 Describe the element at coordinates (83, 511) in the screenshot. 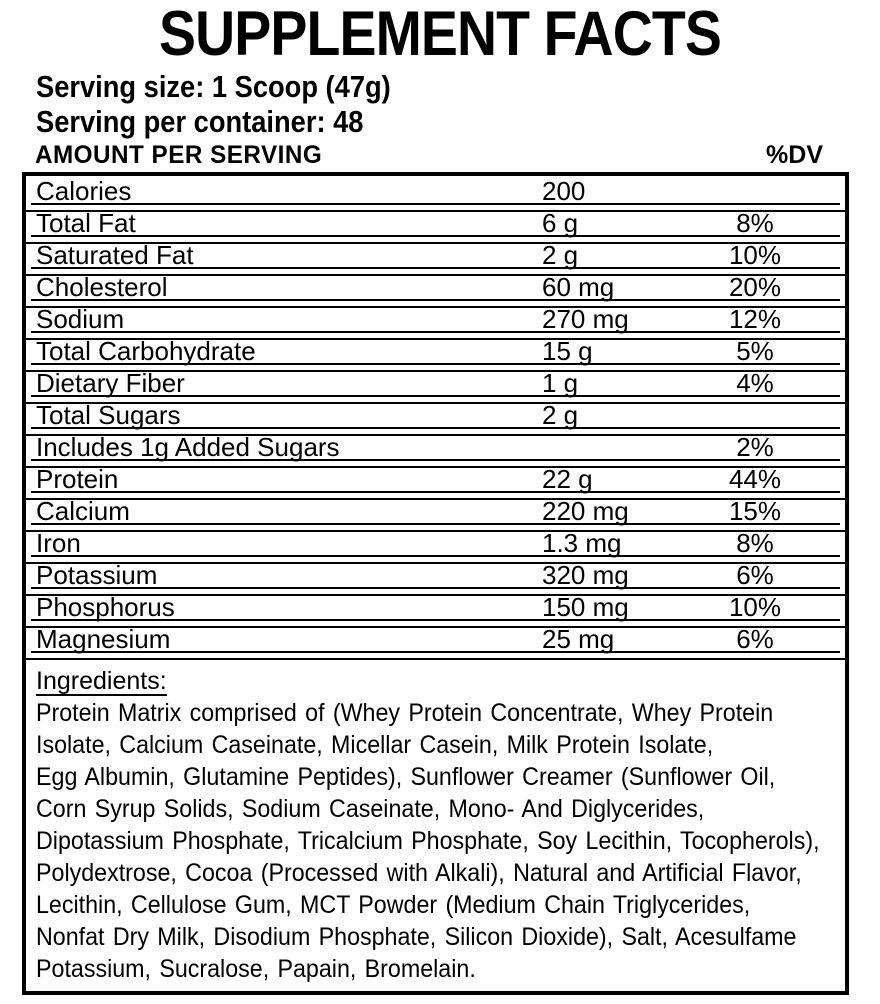

I see `nutrient-name: Calcium` at that location.